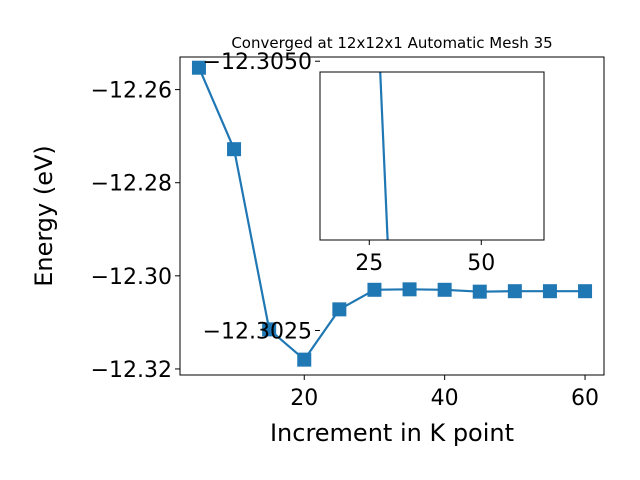 Image resolution: width=640 pixels, height=480 pixels. I want to click on y-axis-label: Energy (eV), so click(44, 216).